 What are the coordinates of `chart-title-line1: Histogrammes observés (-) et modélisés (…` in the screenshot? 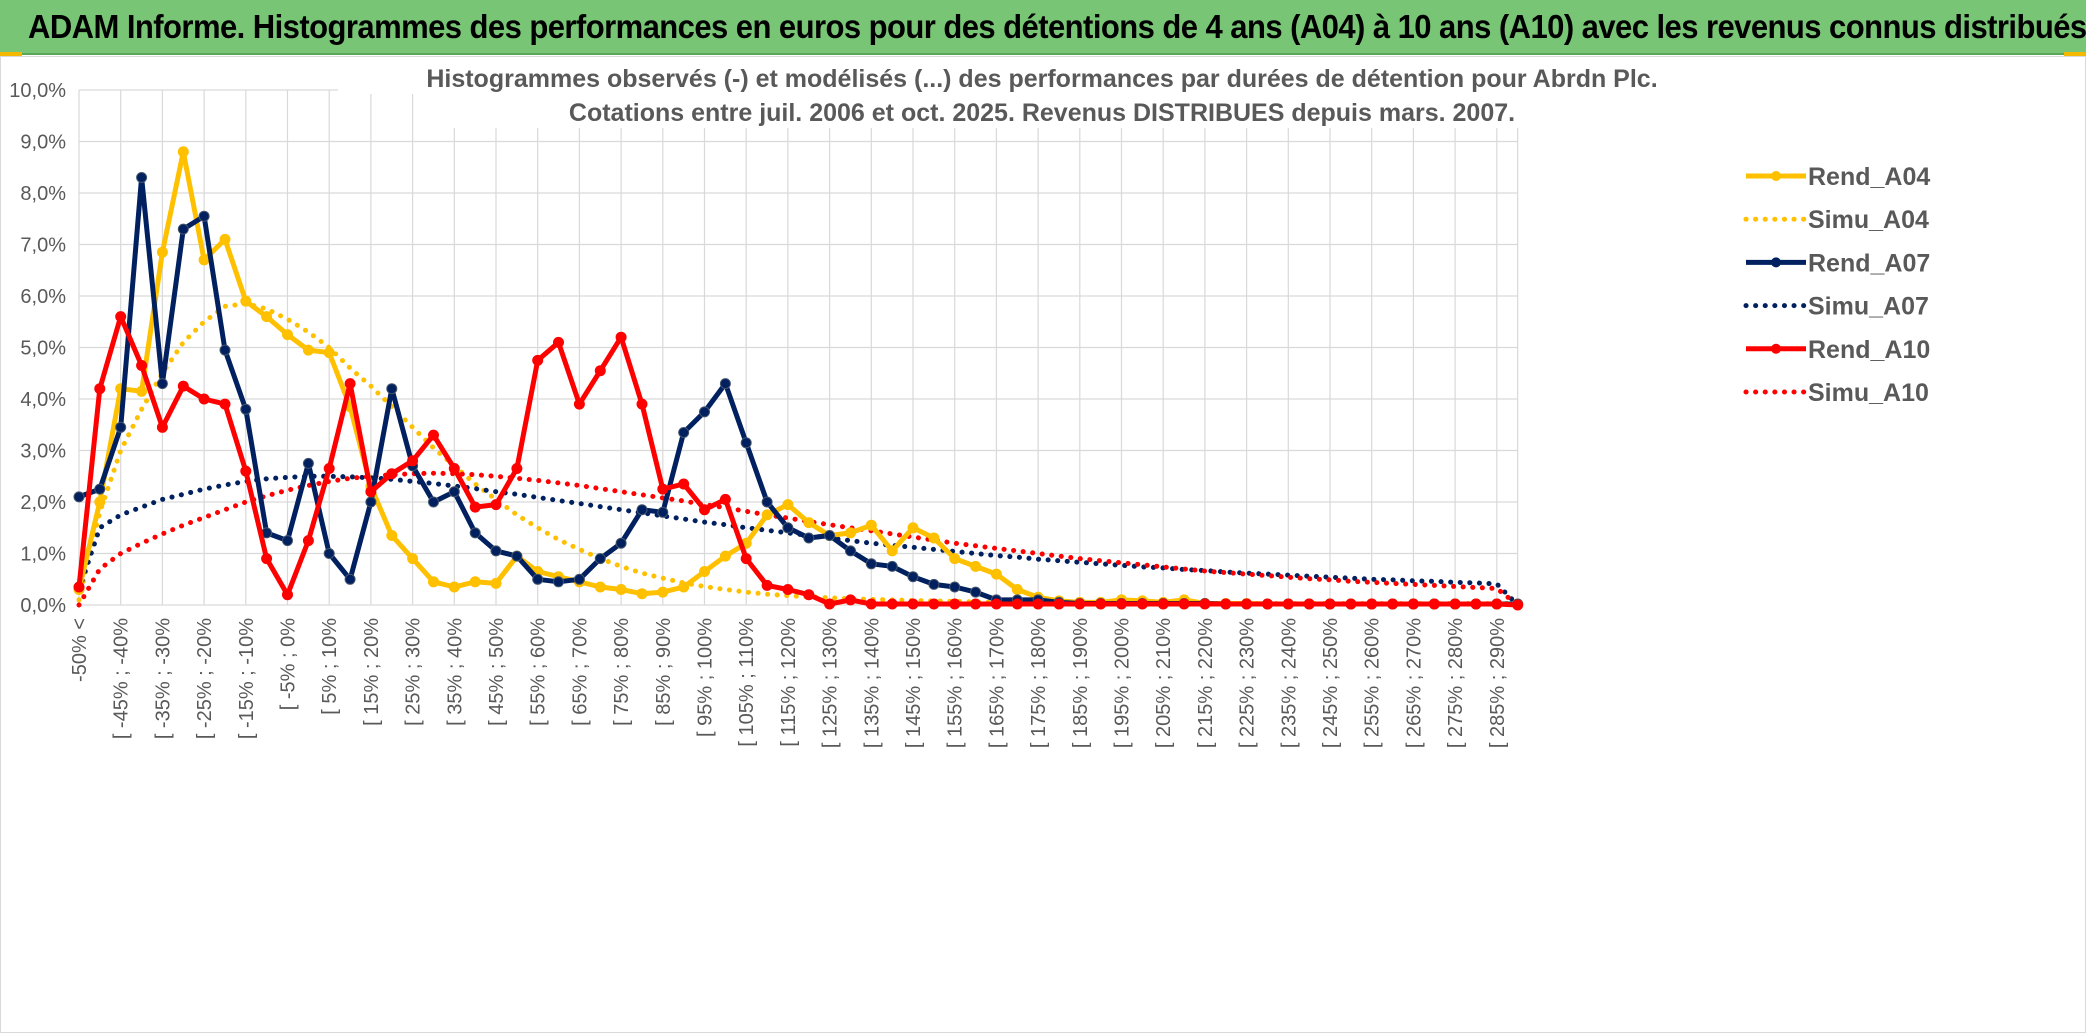 It's located at (1041, 79).